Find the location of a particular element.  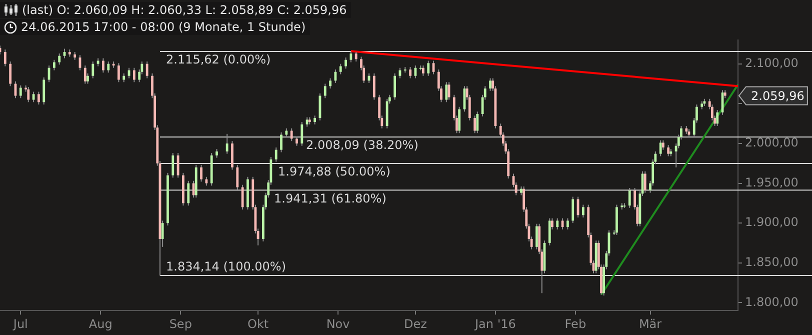

x-tick-label: Jul is located at coordinates (20, 323).